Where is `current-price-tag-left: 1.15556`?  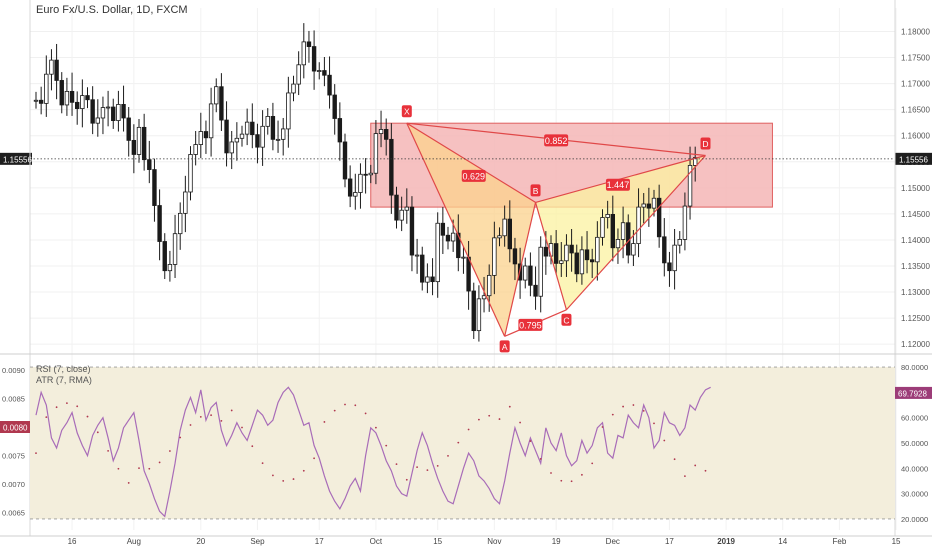 current-price-tag-left: 1.15556 is located at coordinates (16, 158).